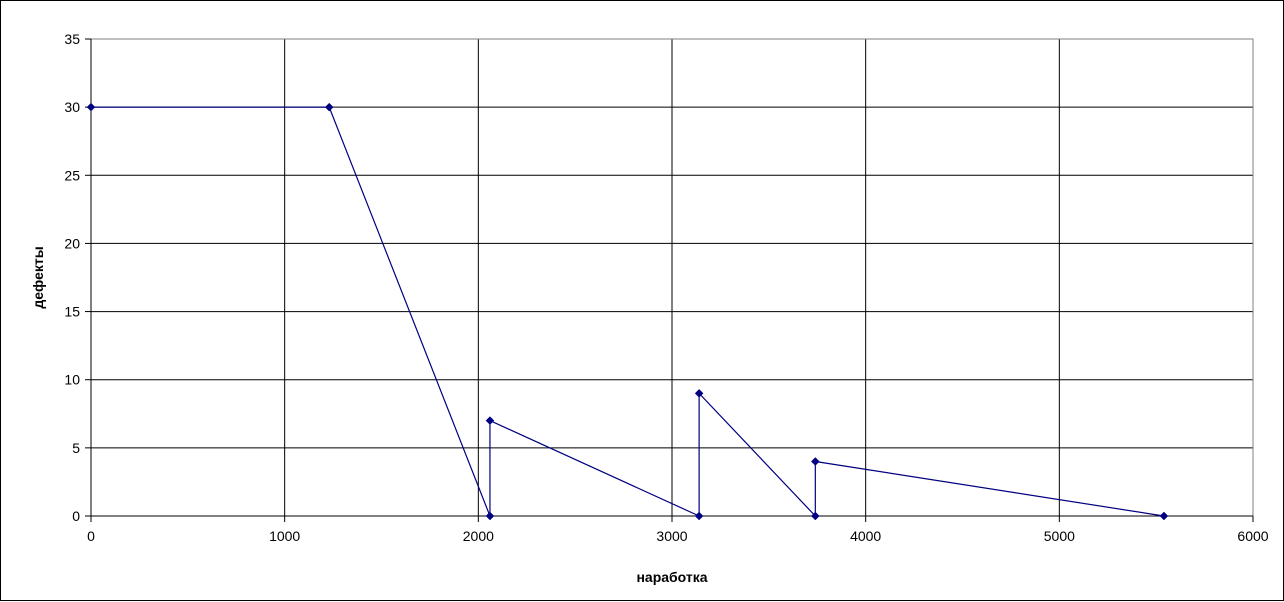 Image resolution: width=1284 pixels, height=602 pixels. I want to click on x-tick-label-1: 1000, so click(284, 536).